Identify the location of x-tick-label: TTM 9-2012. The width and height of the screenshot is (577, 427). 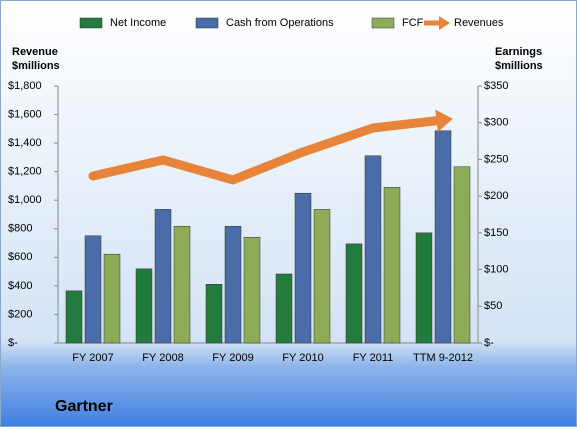
(443, 358).